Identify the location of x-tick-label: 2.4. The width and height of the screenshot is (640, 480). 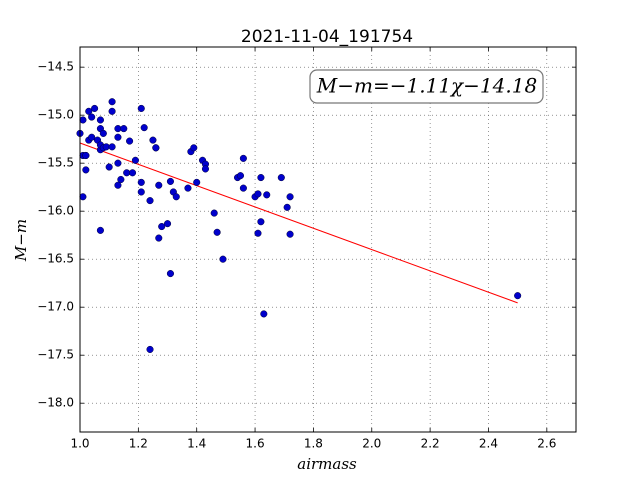
(488, 444).